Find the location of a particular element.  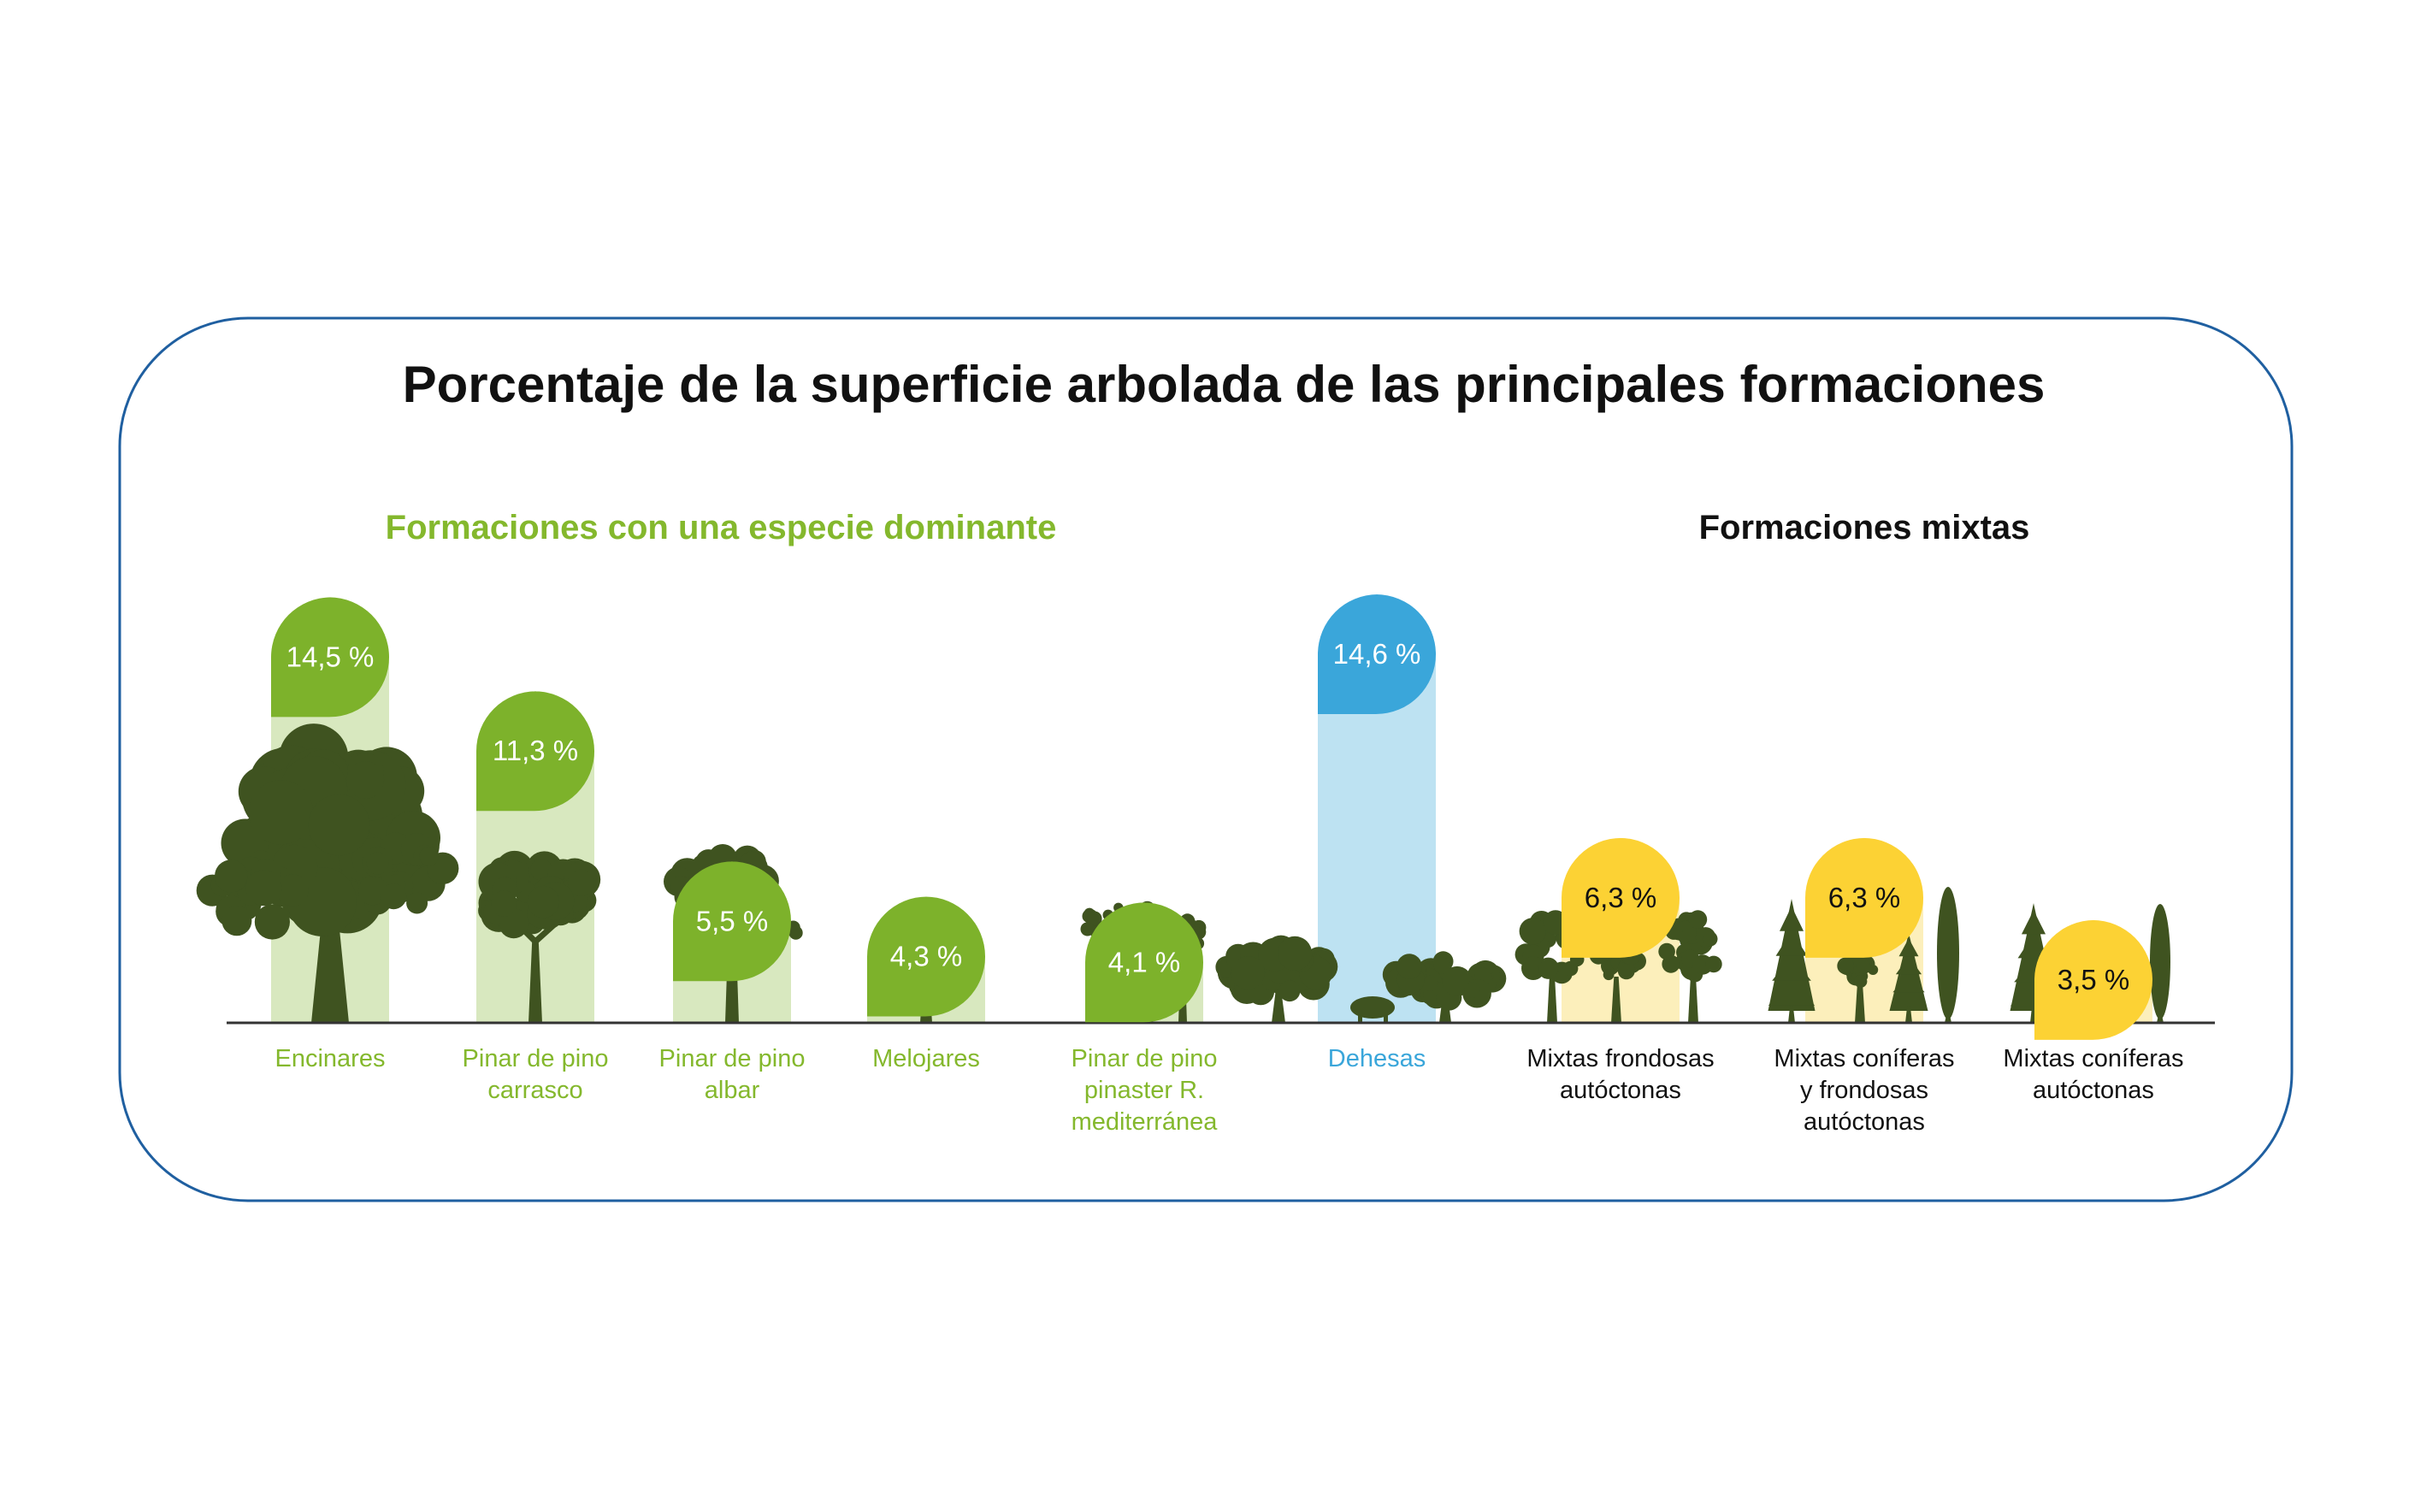

category-label-7-0: Mixtas coníferas is located at coordinates (1864, 1058).